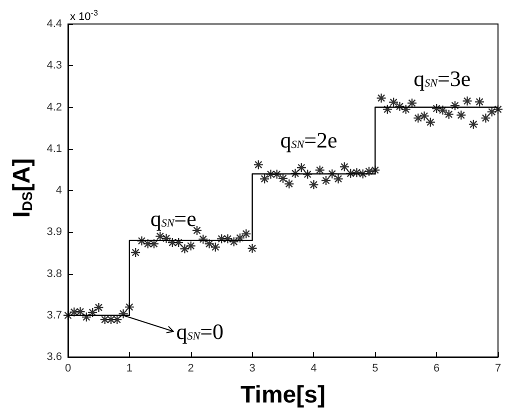 The width and height of the screenshot is (514, 420). What do you see at coordinates (442, 79) in the screenshot?
I see `annotation: qSN=3e` at bounding box center [442, 79].